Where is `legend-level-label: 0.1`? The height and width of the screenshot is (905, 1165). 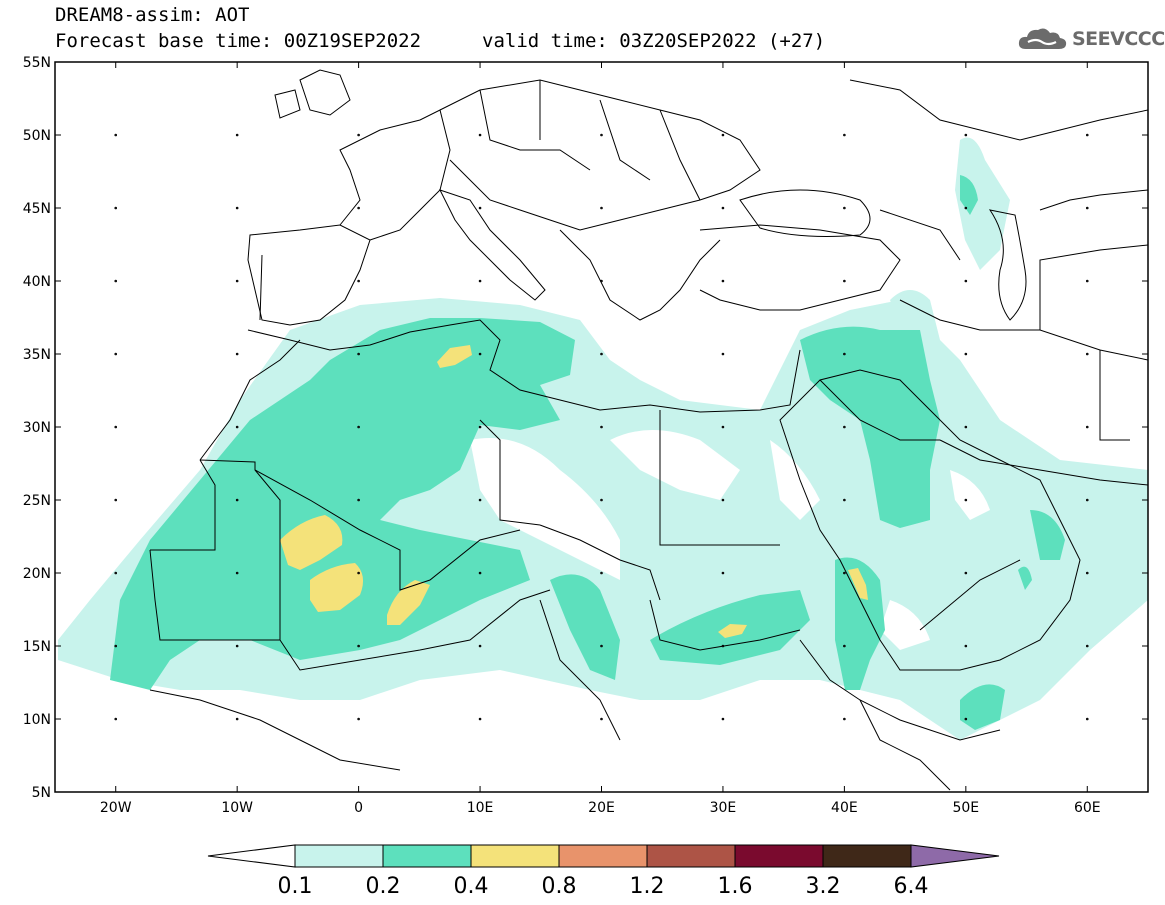
legend-level-label: 0.1 is located at coordinates (295, 886).